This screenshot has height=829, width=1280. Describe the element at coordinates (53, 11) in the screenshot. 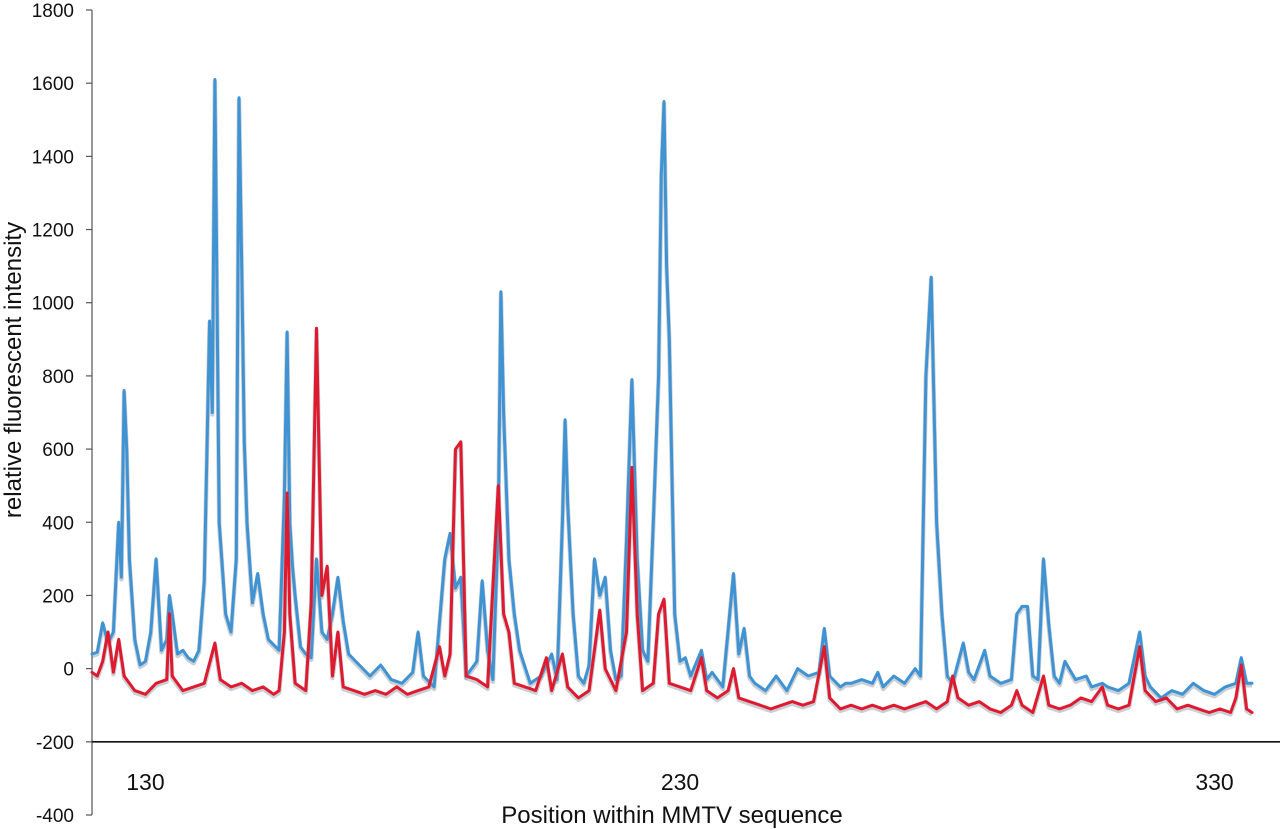

I see `y-tick-label: 1800` at that location.